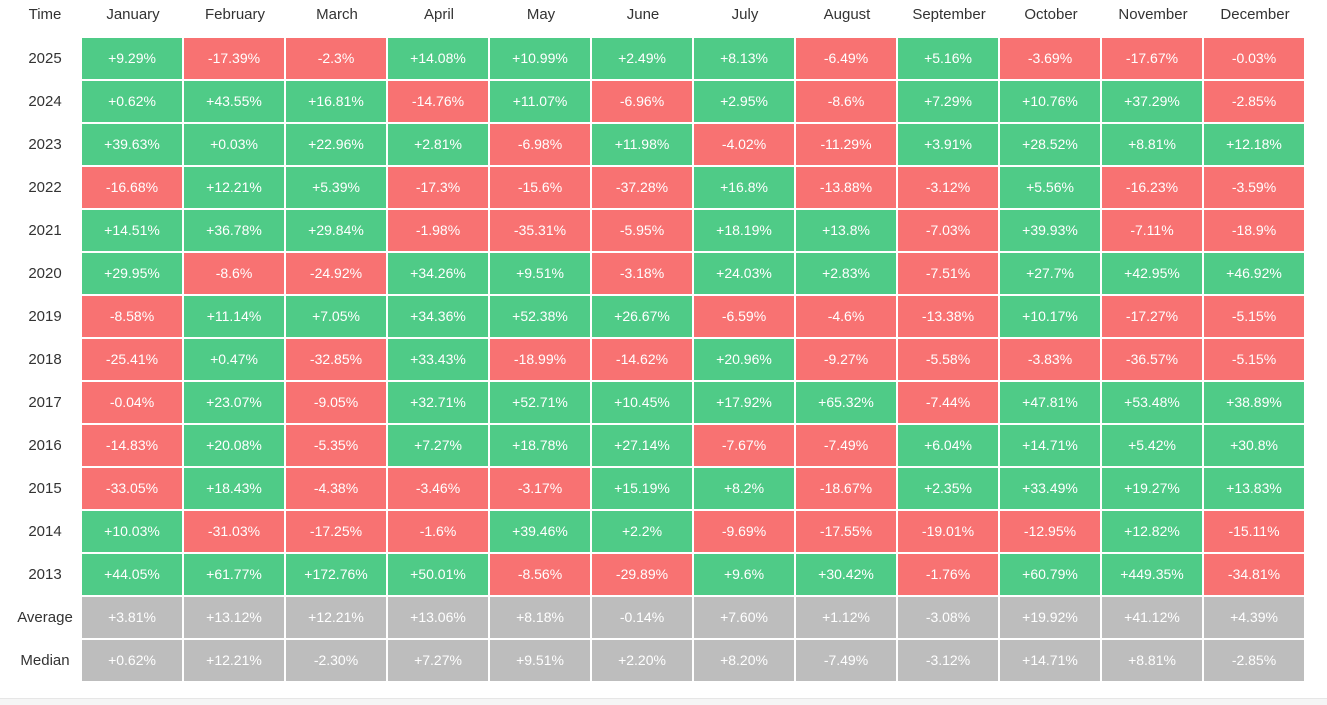  Describe the element at coordinates (45, 316) in the screenshot. I see `year-label: 2019` at that location.